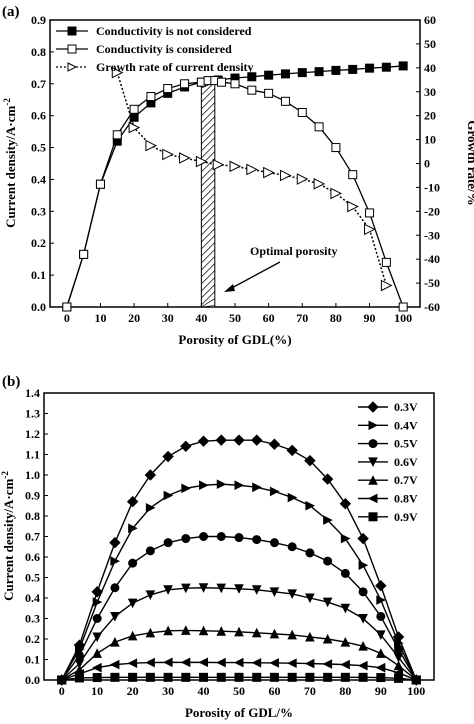 Image resolution: width=474 pixels, height=724 pixels. What do you see at coordinates (32, 455) in the screenshot?
I see `y-tick-label: 1.1` at bounding box center [32, 455].